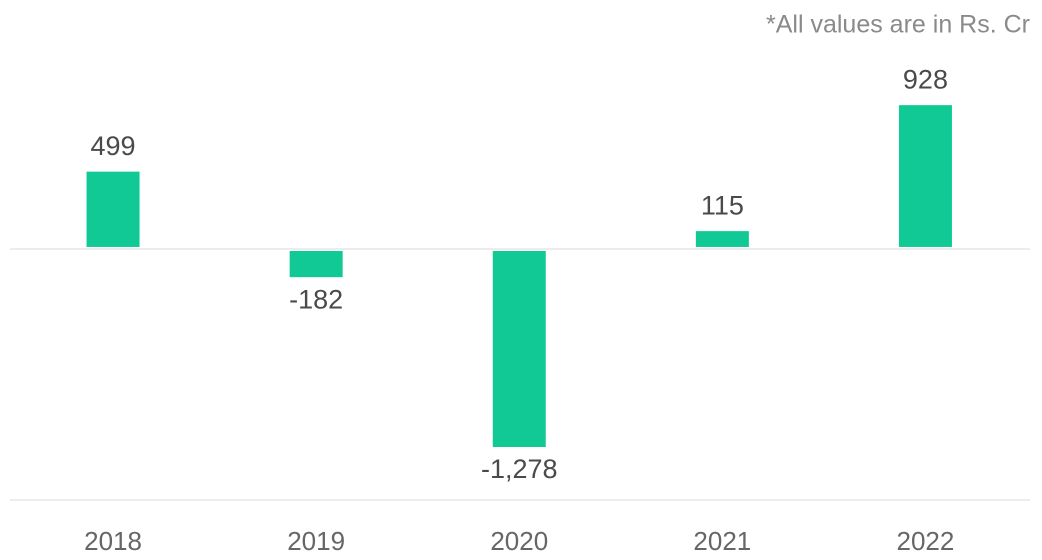 The image size is (1042, 560). What do you see at coordinates (926, 541) in the screenshot?
I see `x-tick-label: 2022` at bounding box center [926, 541].